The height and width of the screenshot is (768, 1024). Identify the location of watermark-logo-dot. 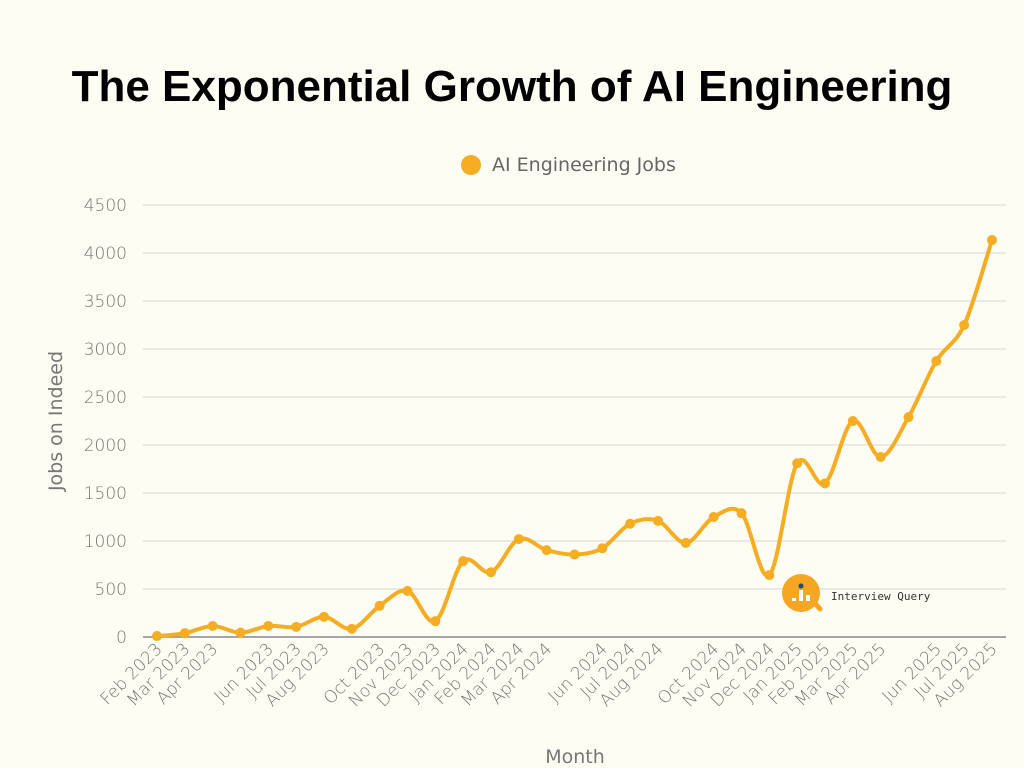
(801, 586).